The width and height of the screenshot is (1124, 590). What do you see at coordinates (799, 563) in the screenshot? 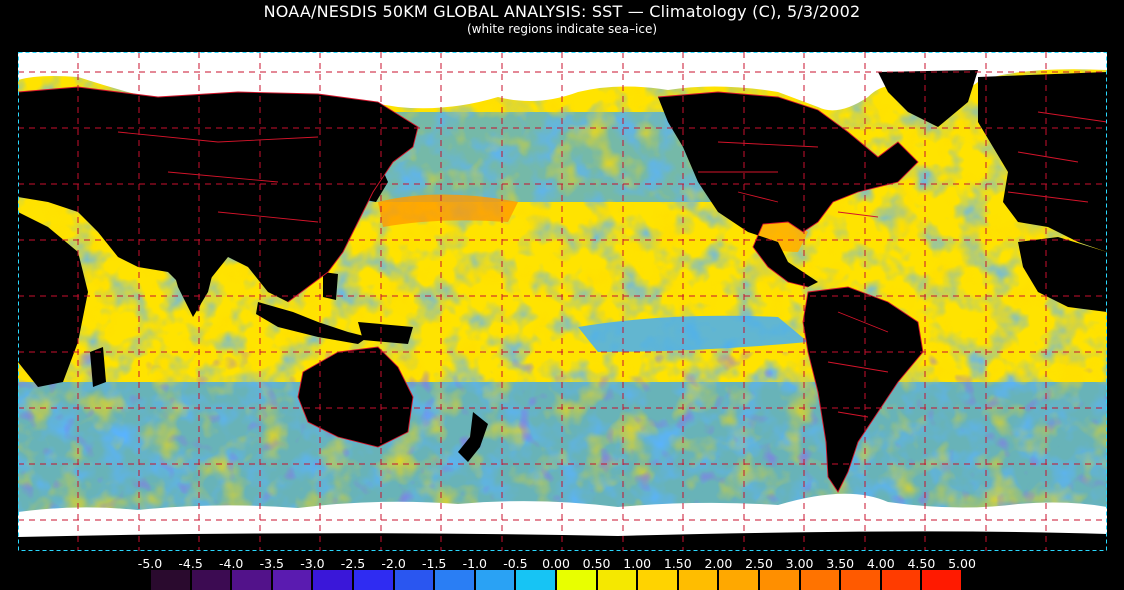
I see `colorbar-tick-label: 3.00` at bounding box center [799, 563].